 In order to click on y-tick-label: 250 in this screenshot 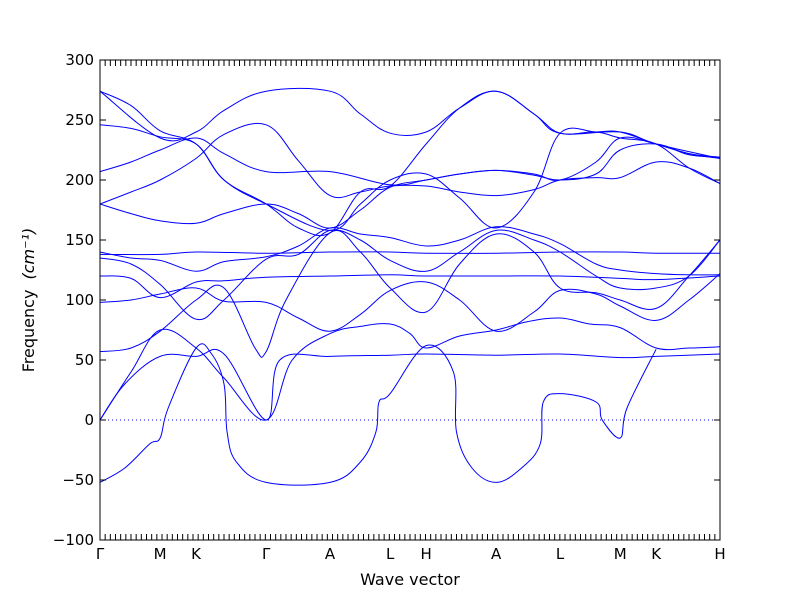, I will do `click(79, 120)`.